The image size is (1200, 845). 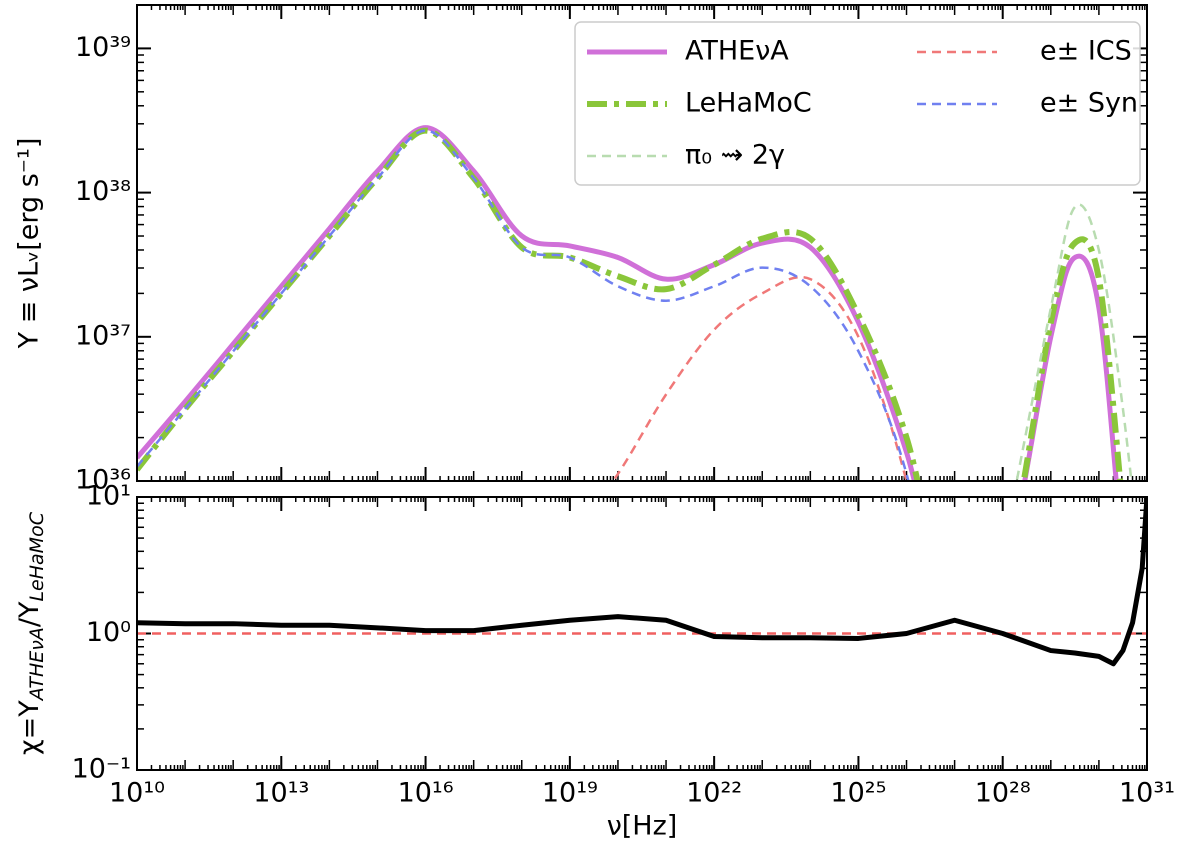 I want to click on x-tick-label: 10²⁵, so click(x=858, y=793).